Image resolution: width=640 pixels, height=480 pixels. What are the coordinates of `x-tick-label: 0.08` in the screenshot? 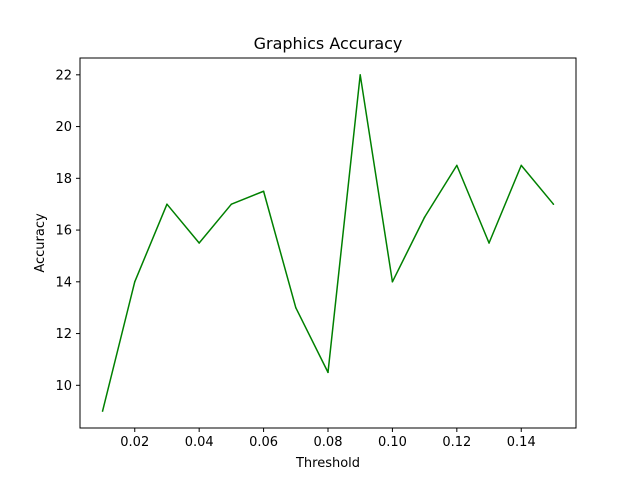 It's located at (328, 442).